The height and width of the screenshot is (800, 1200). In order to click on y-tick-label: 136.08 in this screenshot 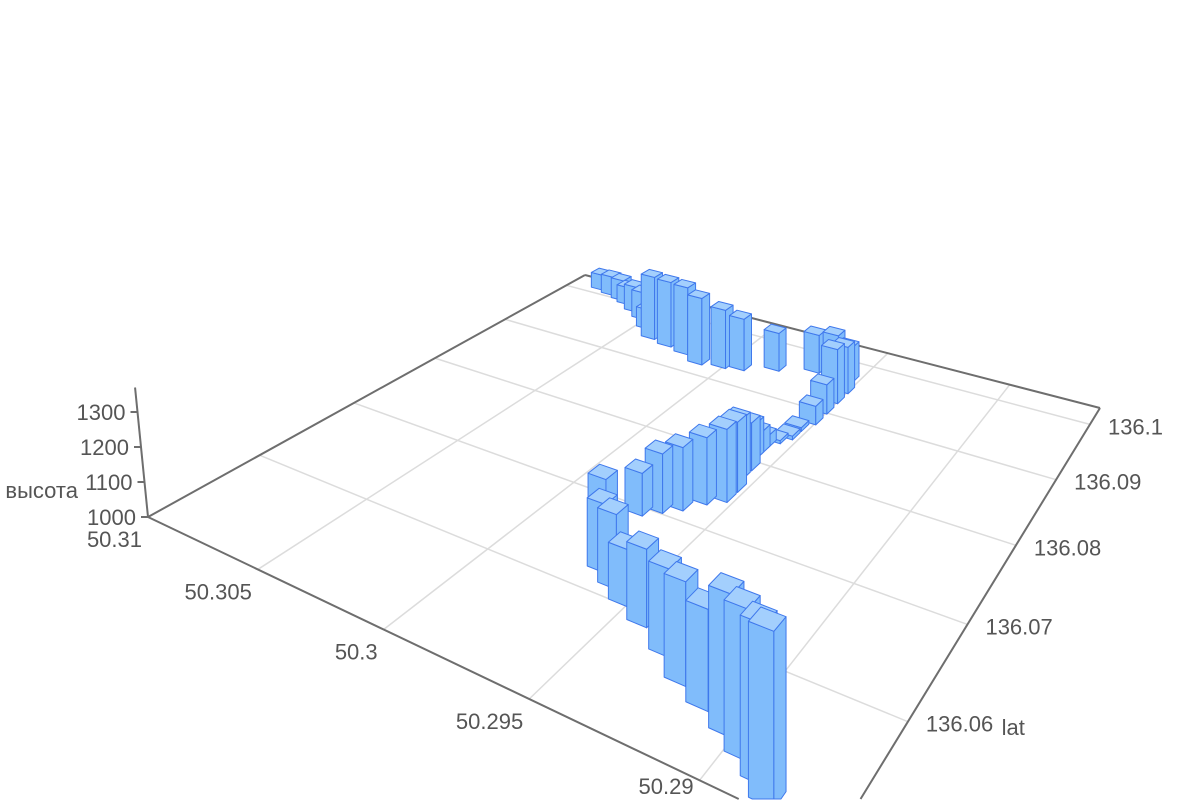, I will do `click(1067, 547)`.